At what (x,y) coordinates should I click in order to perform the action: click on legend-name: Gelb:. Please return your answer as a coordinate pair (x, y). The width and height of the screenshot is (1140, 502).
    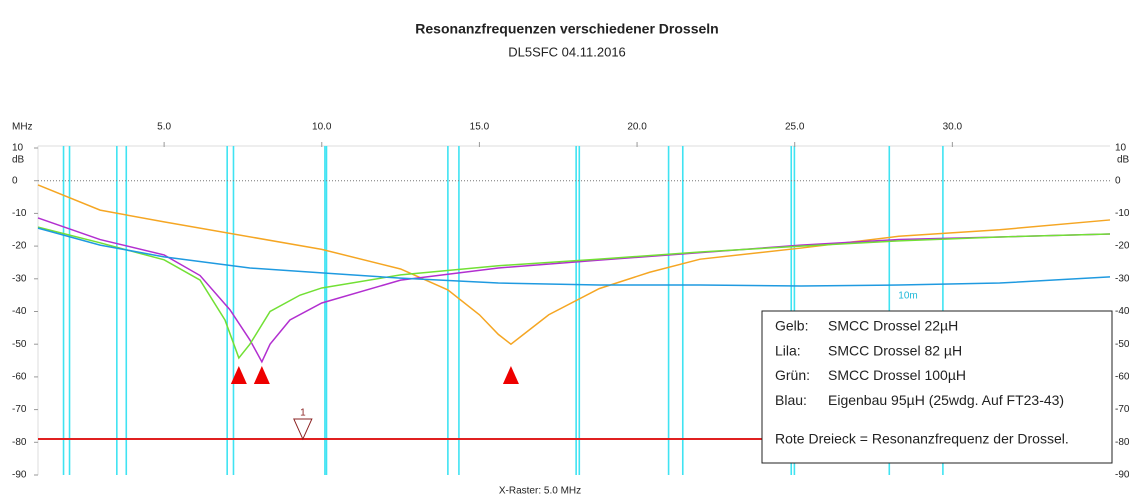
    Looking at the image, I should click on (791, 326).